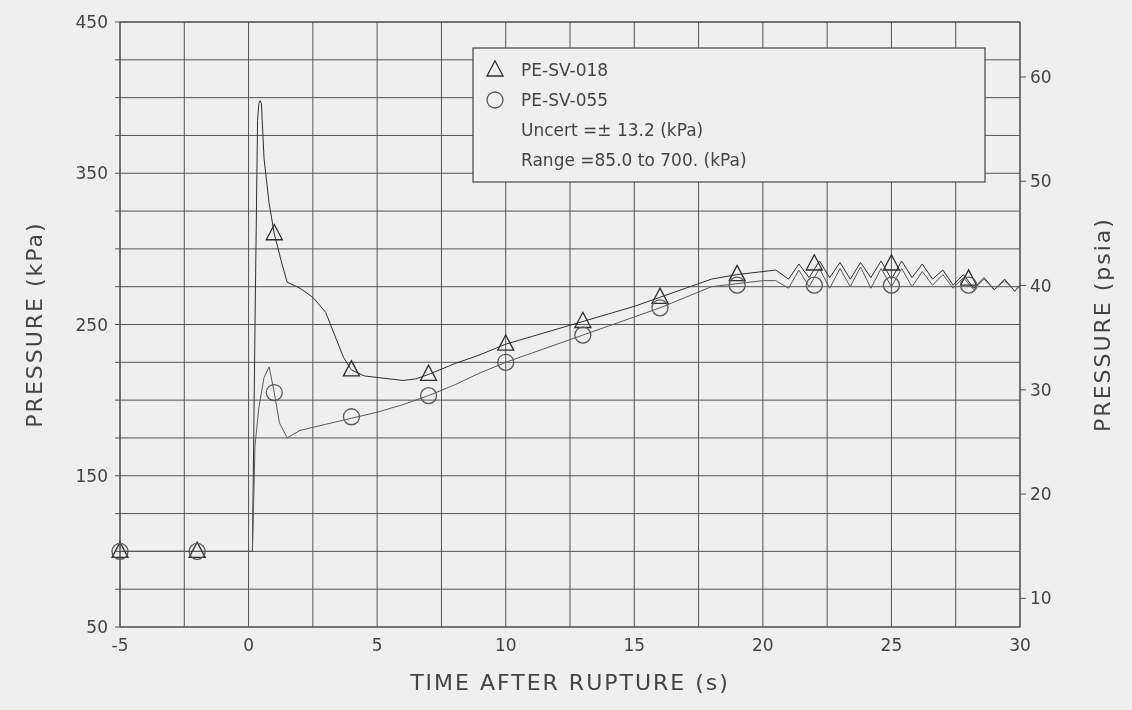 The height and width of the screenshot is (710, 1132). I want to click on y2-tick-label: 30, so click(1041, 389).